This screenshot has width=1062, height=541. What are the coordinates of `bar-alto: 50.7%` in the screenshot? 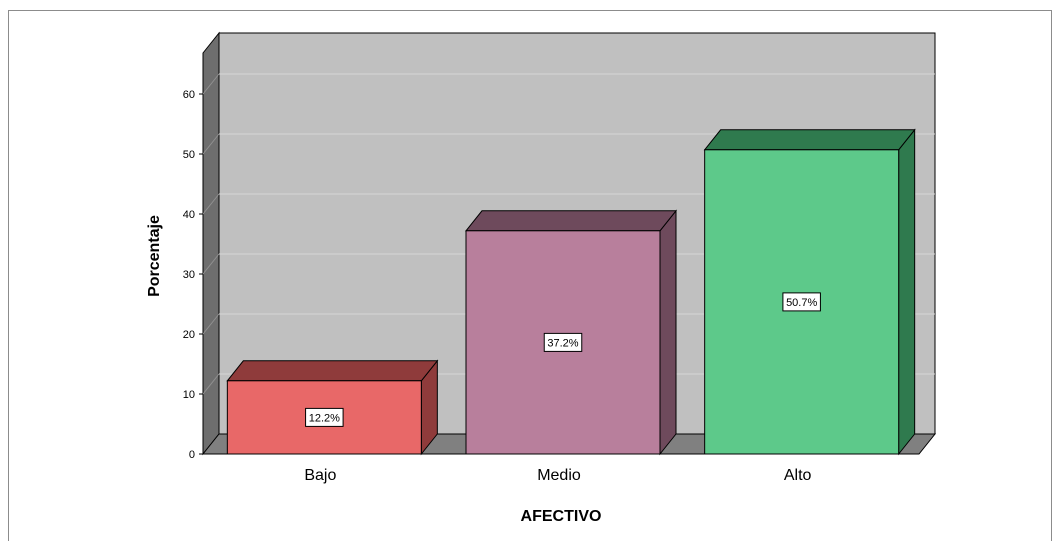 It's located at (809, 292).